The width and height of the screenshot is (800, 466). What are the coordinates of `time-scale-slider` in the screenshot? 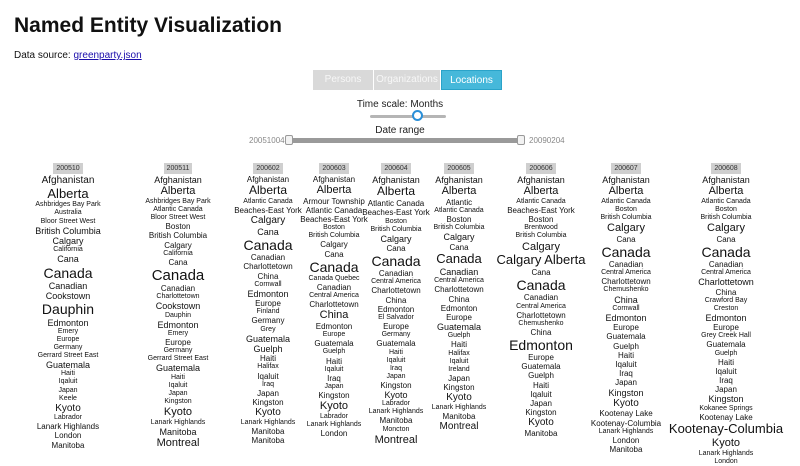 It's located at (408, 116).